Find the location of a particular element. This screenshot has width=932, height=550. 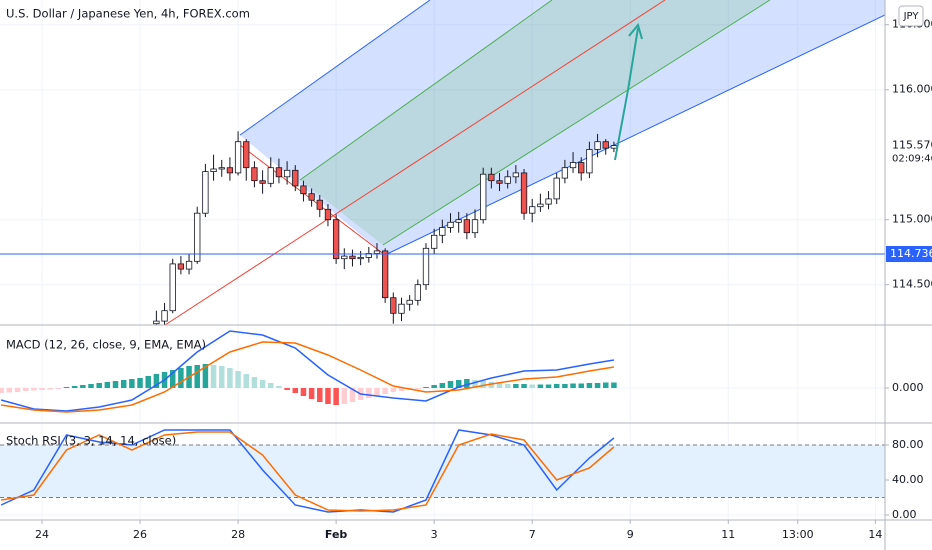

y-tick-label: 116.000 is located at coordinates (912, 89).